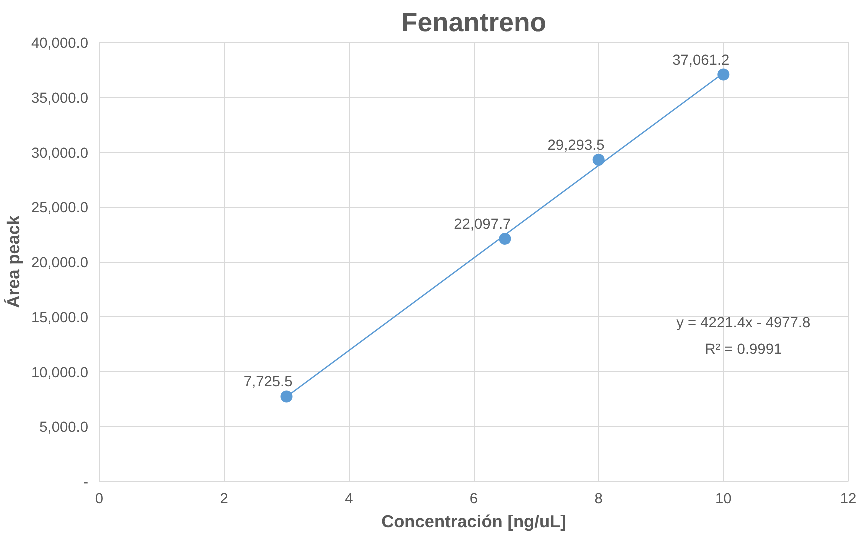 This screenshot has width=868, height=543. What do you see at coordinates (268, 382) in the screenshot?
I see `data-label: 7,725.5` at bounding box center [268, 382].